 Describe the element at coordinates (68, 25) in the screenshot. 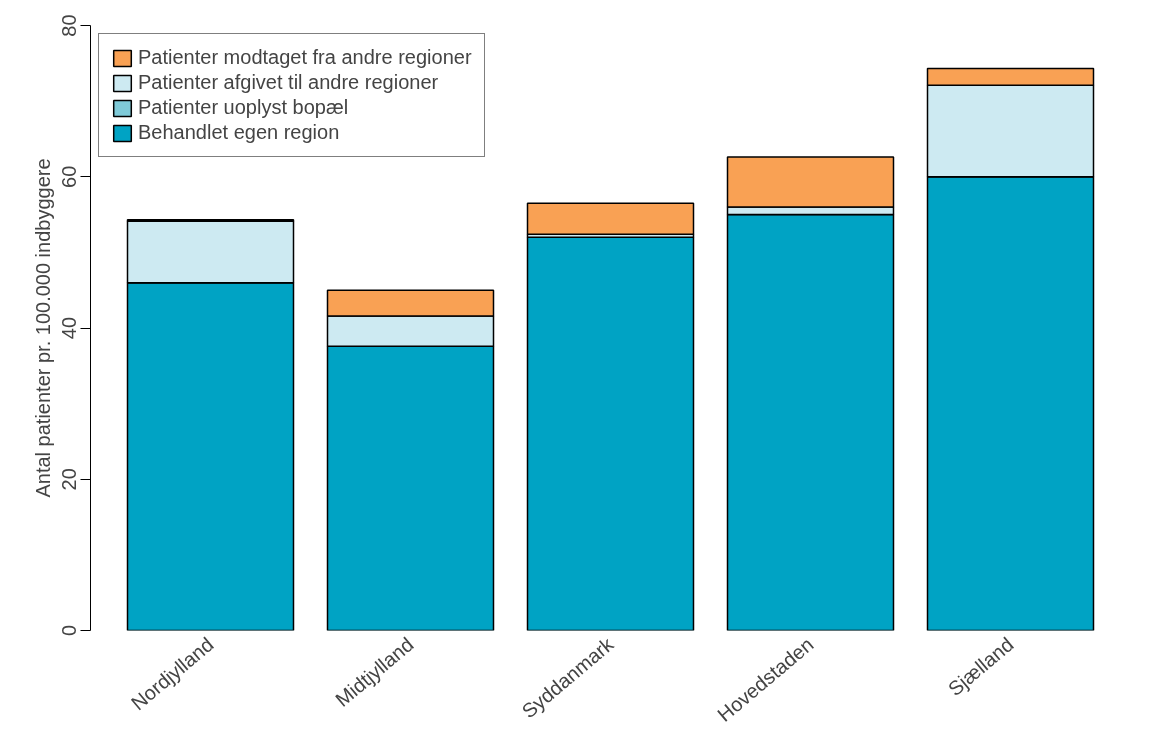

I see `y-tick-label: 80` at that location.